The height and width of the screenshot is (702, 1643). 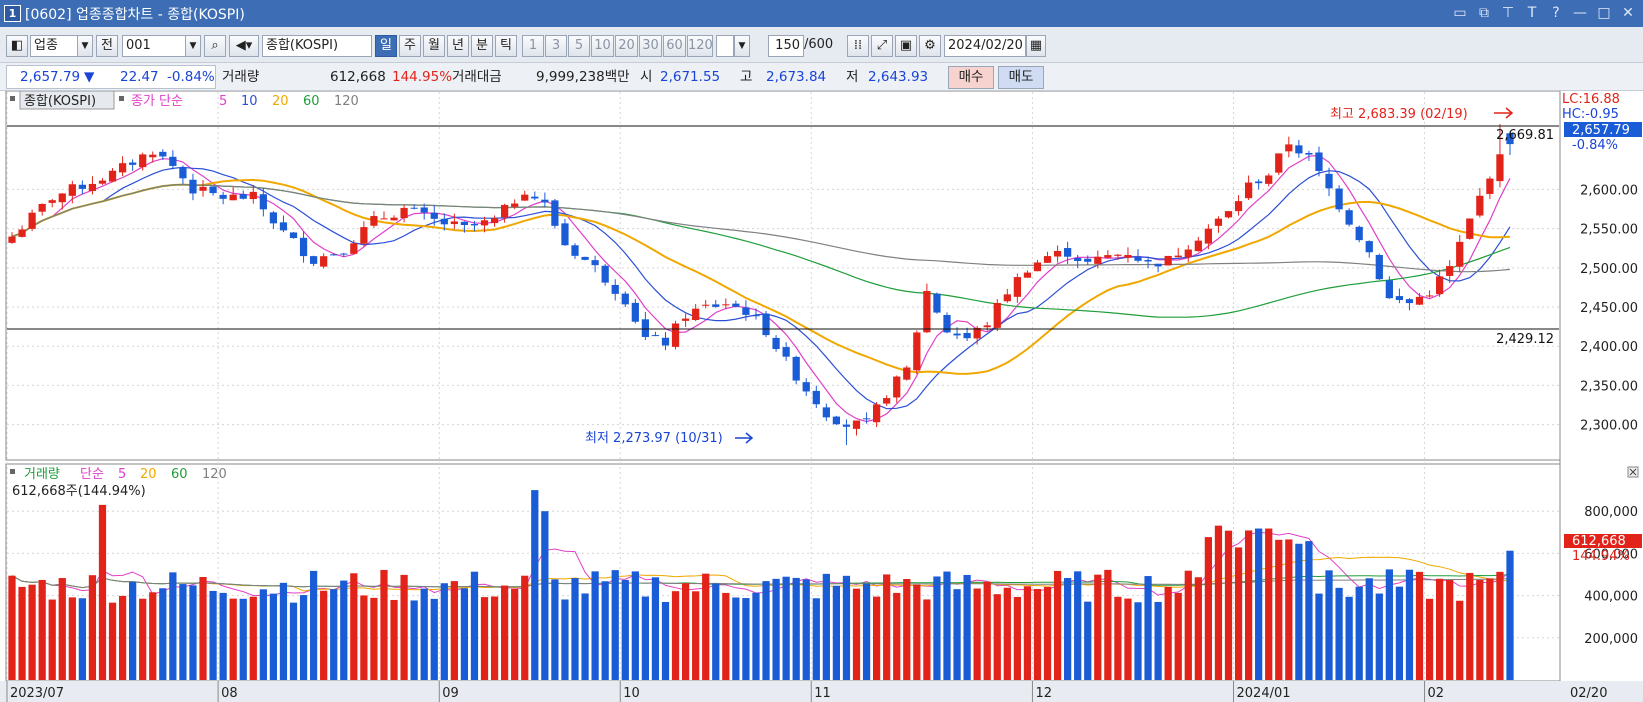 What do you see at coordinates (602, 46) in the screenshot?
I see `interval-10-button: 10` at bounding box center [602, 46].